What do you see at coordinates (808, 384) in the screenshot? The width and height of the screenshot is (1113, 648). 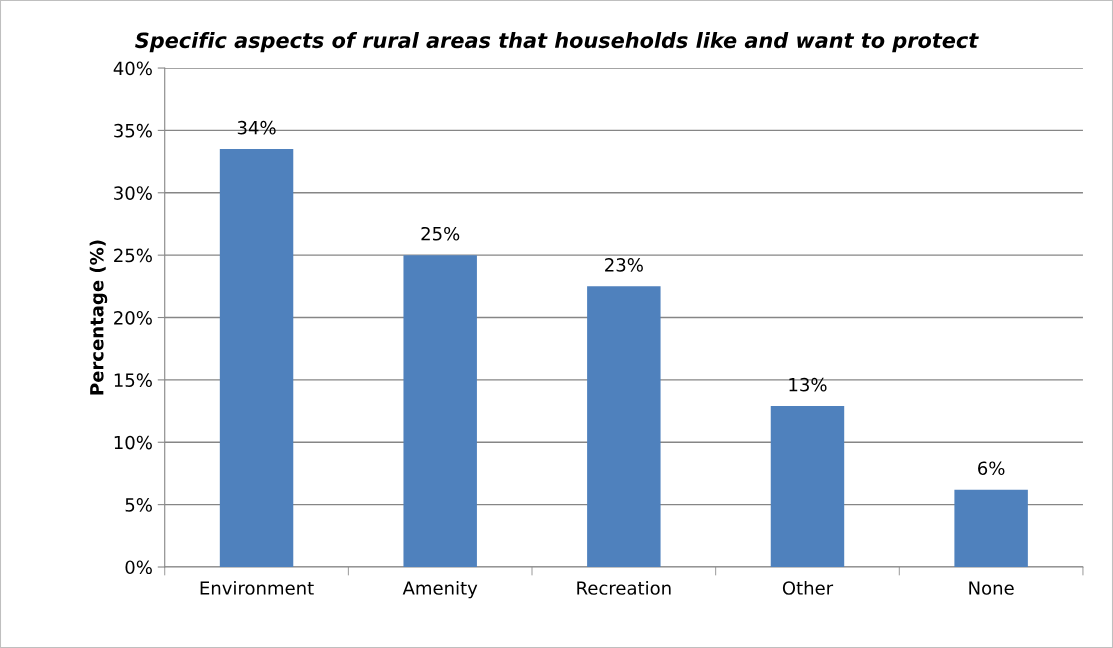 I see `data-label: 13%` at bounding box center [808, 384].